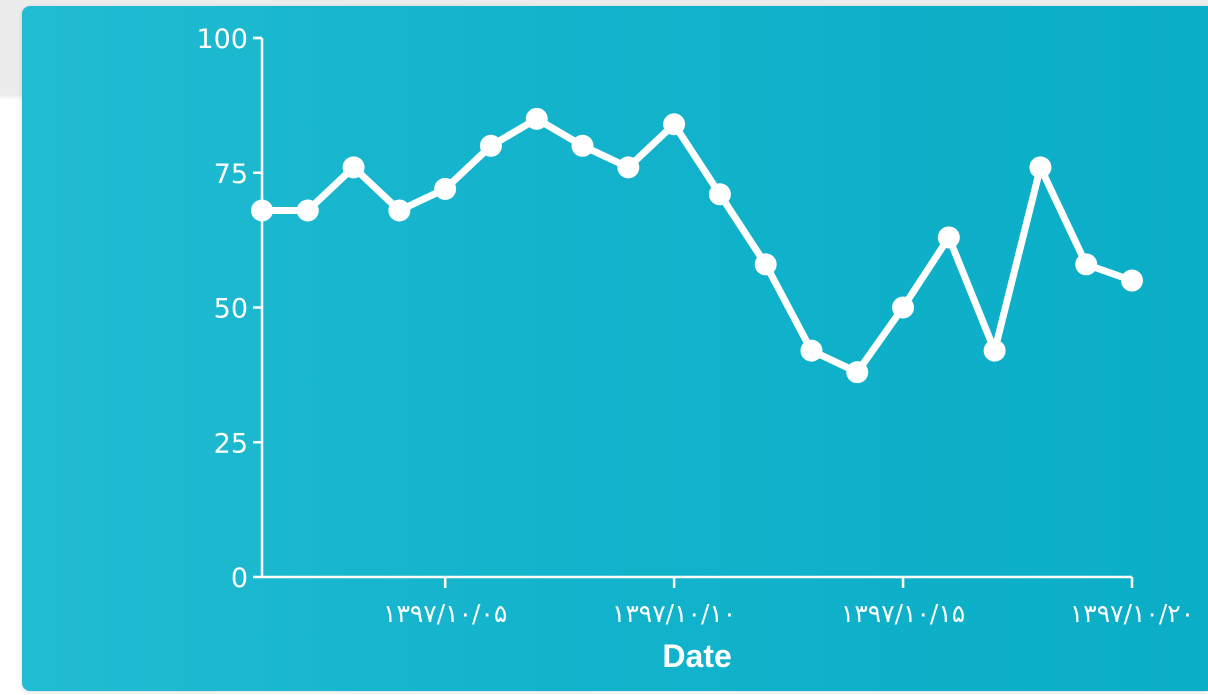  Describe the element at coordinates (696, 656) in the screenshot. I see `x-axis-title: Date` at that location.